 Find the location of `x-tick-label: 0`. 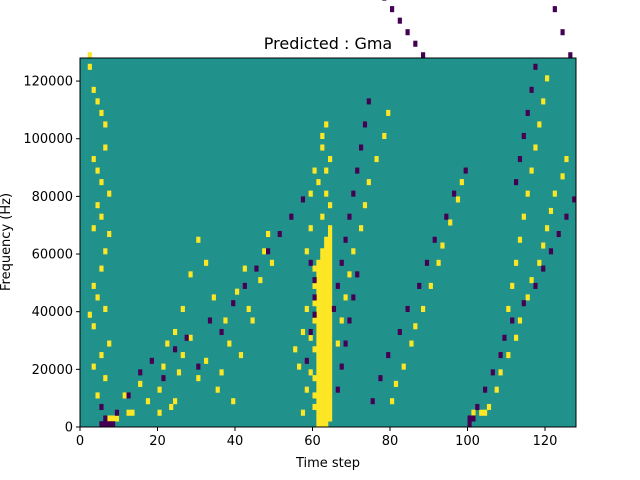

x-tick-label: 0 is located at coordinates (80, 441).